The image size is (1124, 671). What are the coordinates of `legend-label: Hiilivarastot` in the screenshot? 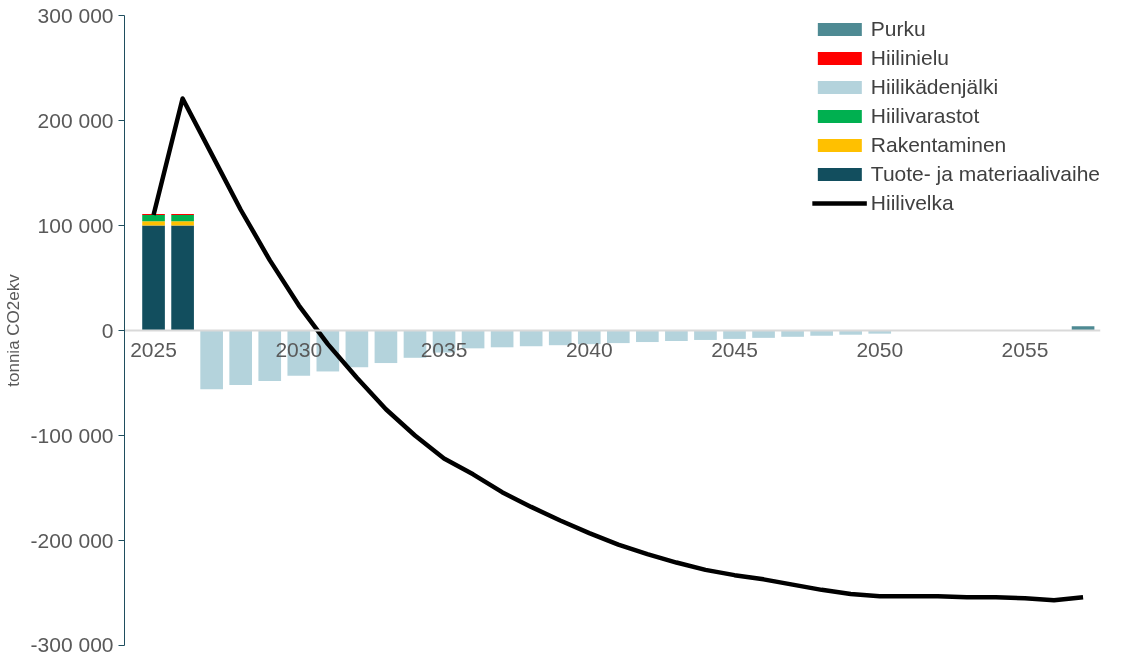 It's located at (925, 116).